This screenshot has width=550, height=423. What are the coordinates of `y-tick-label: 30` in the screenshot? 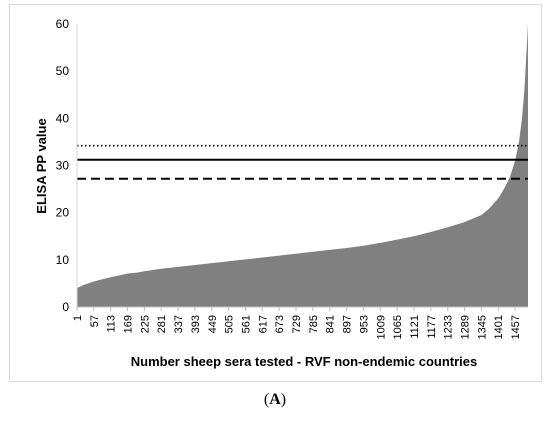 It's located at (63, 166).